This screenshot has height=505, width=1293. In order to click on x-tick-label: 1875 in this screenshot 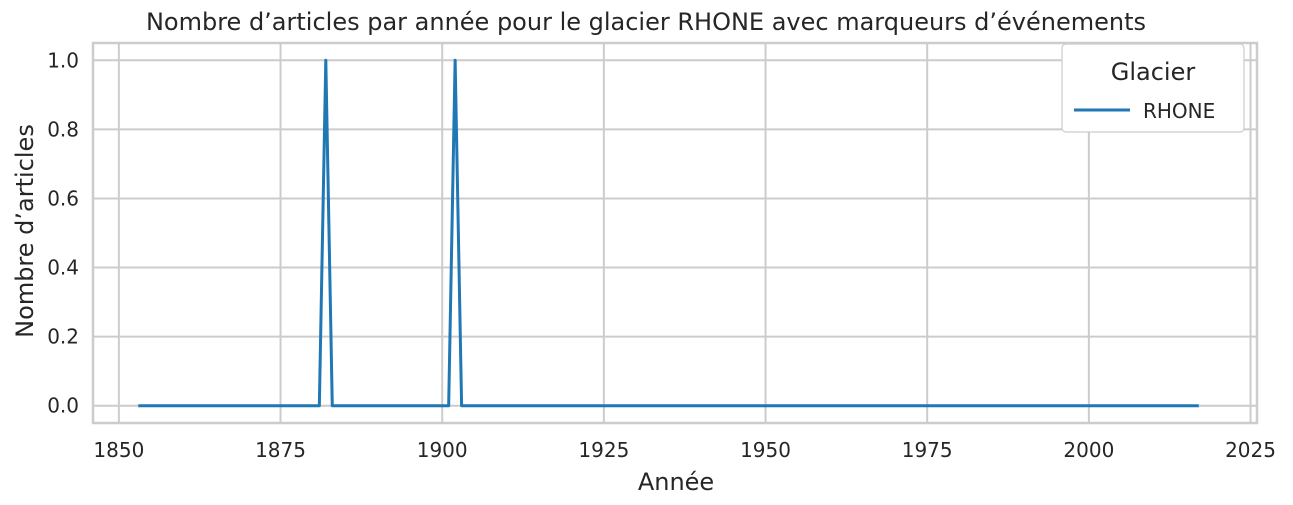, I will do `click(280, 450)`.